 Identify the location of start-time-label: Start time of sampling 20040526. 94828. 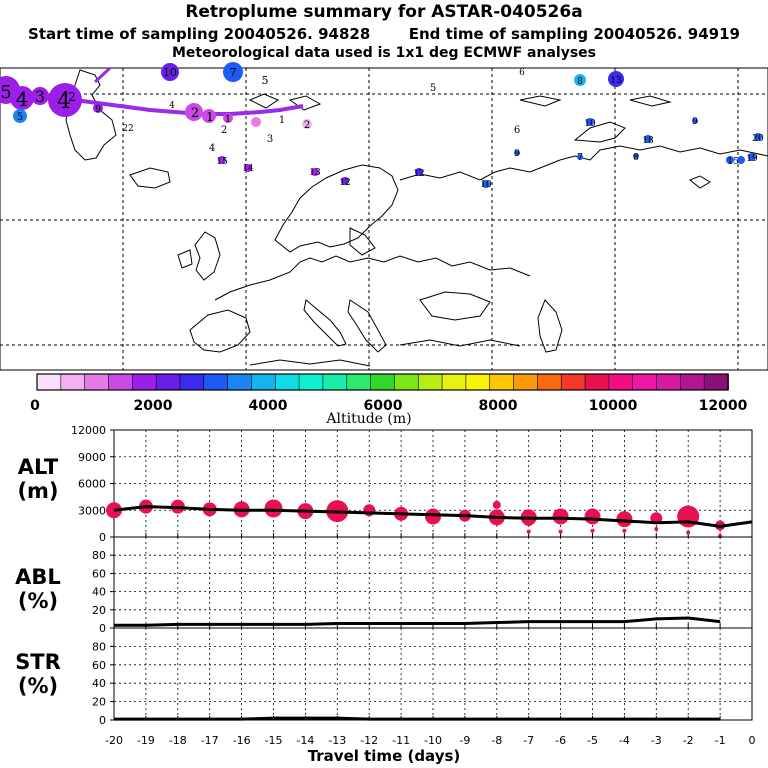
(199, 34).